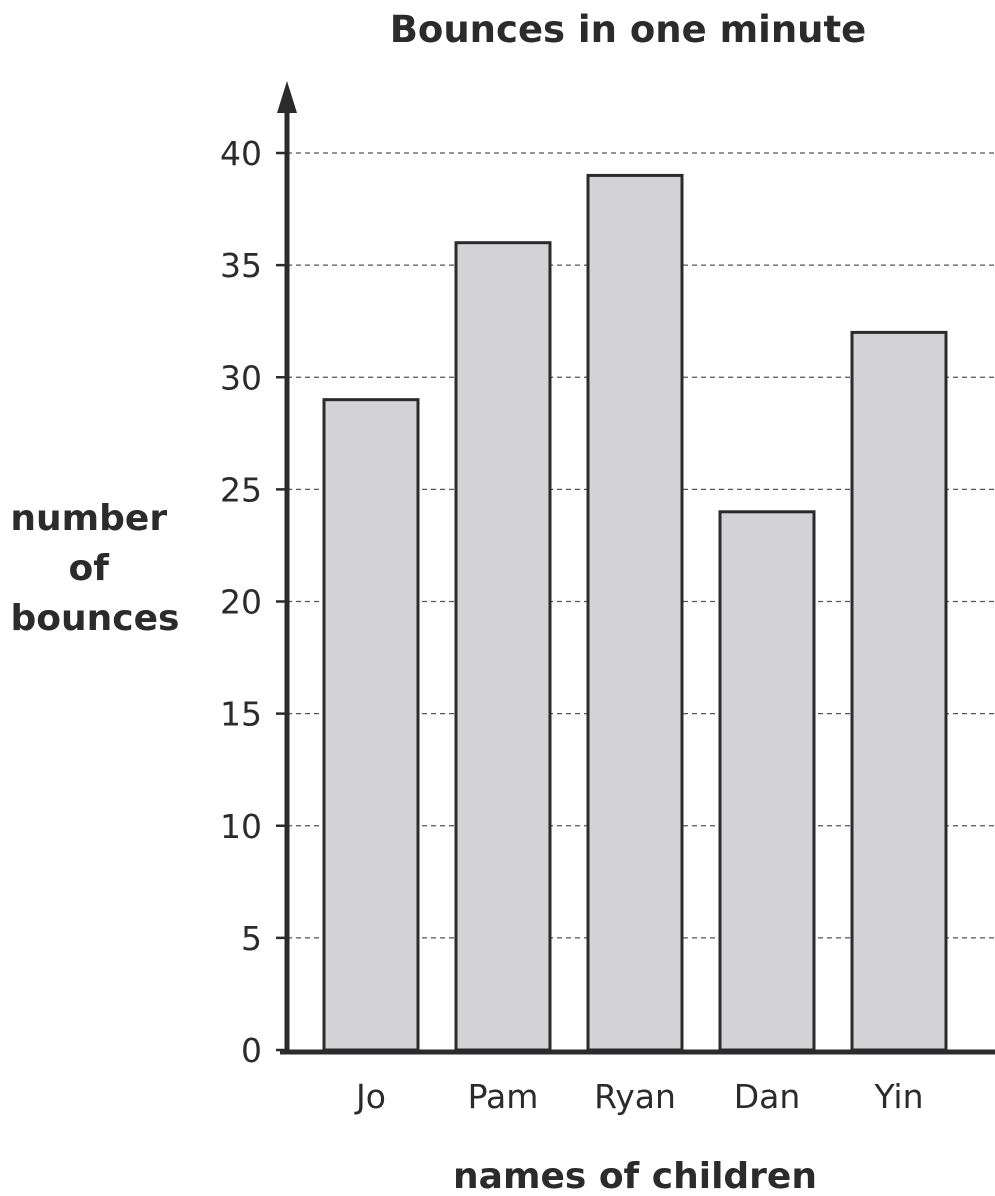  Describe the element at coordinates (371, 725) in the screenshot. I see `bar-jo` at that location.